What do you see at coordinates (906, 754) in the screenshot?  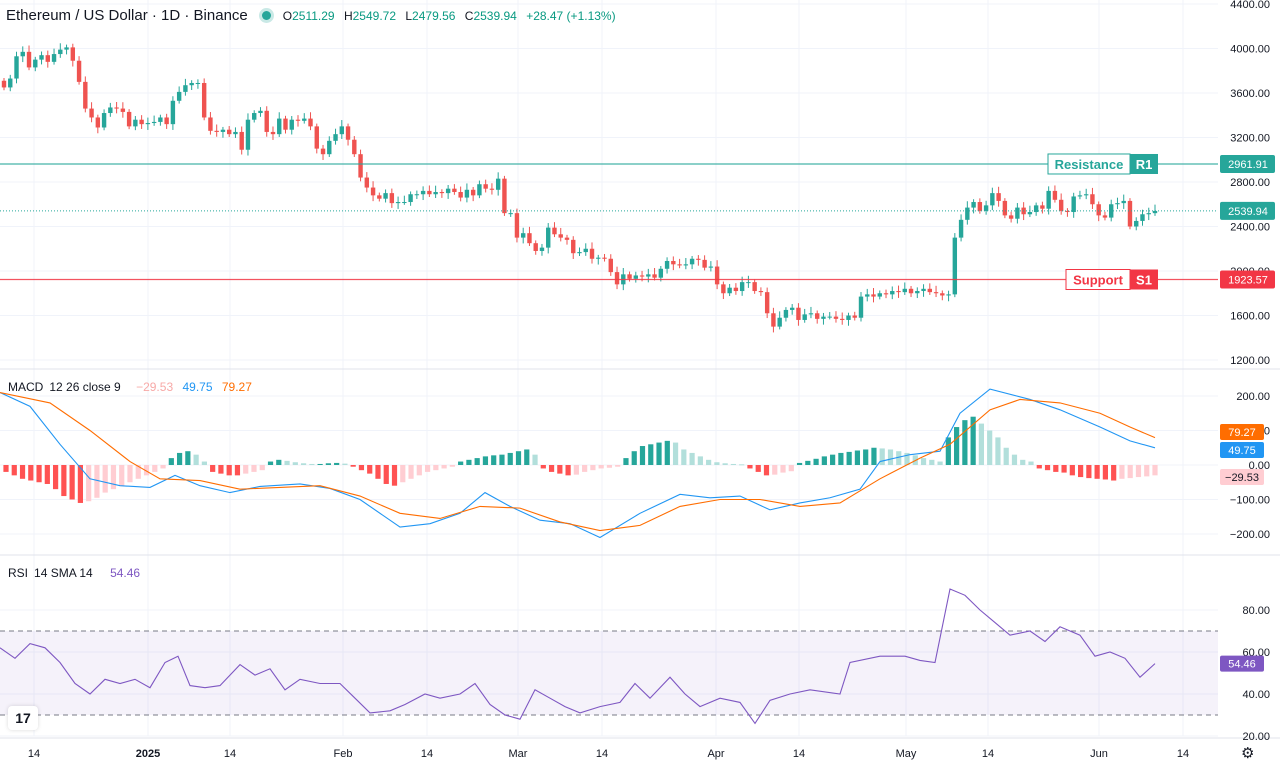 I see `time-tick-label: May` at bounding box center [906, 754].